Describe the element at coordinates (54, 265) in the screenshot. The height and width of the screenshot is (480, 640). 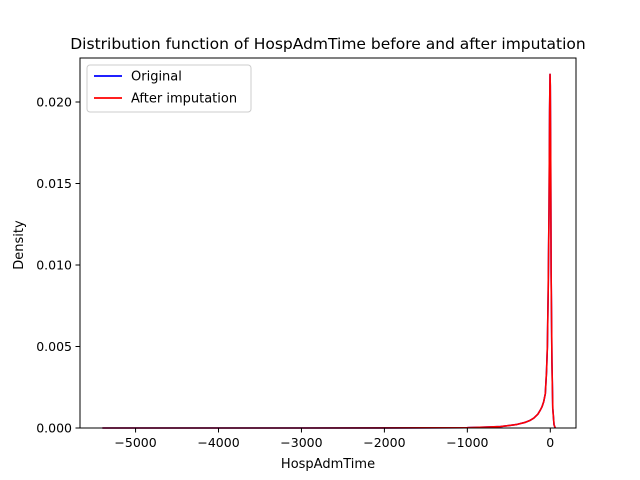
I see `y-tick-label: 0.010` at that location.